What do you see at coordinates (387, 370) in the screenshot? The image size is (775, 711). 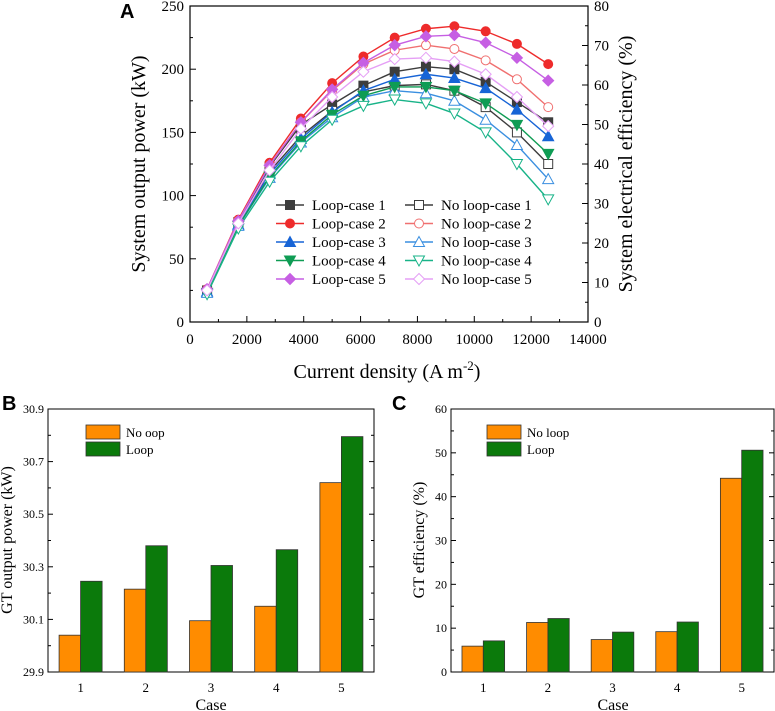 I see `panel-a-x-axis-title: Current density (A m-2)` at bounding box center [387, 370].